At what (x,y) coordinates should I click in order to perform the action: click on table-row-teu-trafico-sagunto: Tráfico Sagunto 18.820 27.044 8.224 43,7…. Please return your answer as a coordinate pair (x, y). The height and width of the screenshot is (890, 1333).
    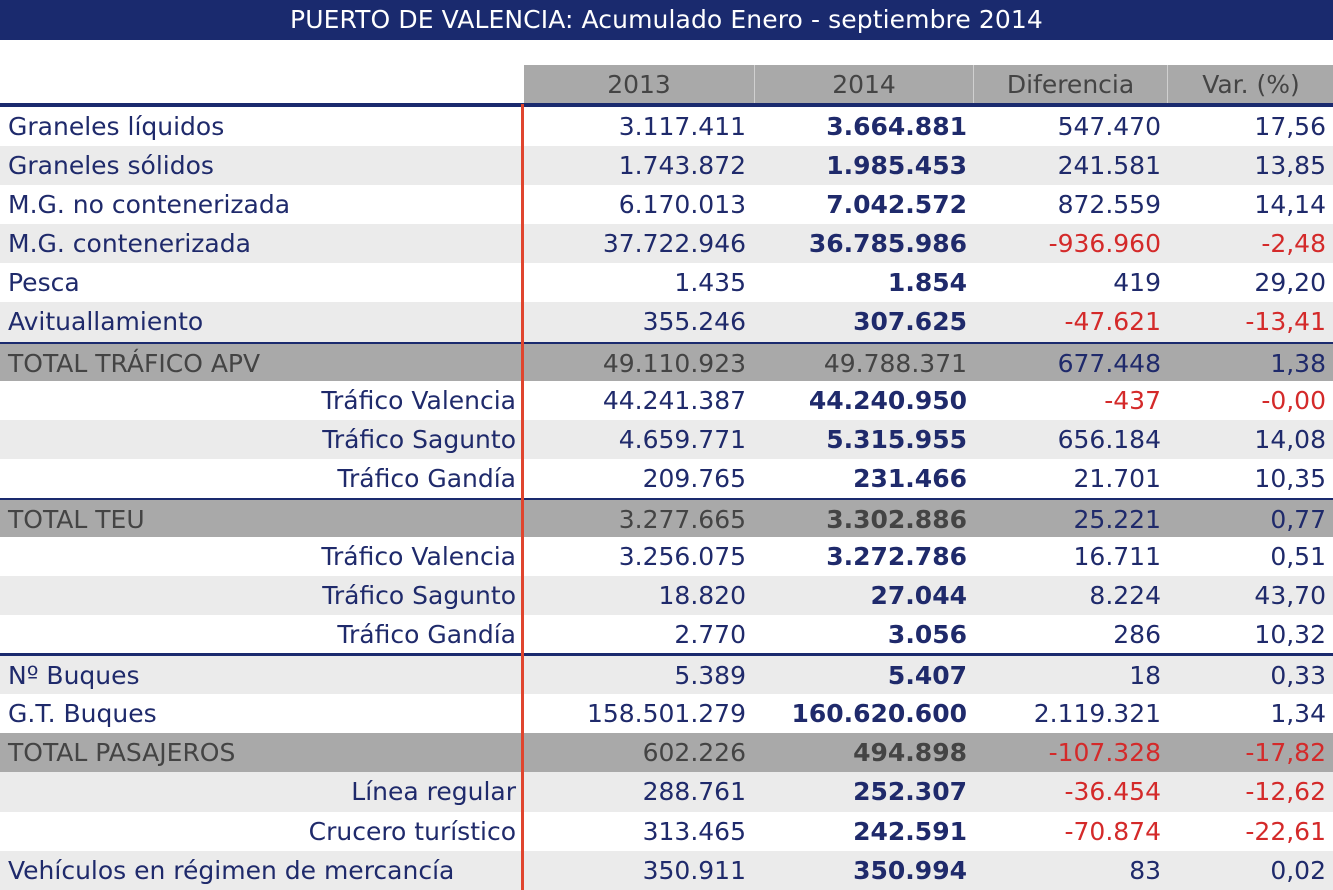
    Looking at the image, I should click on (666, 596).